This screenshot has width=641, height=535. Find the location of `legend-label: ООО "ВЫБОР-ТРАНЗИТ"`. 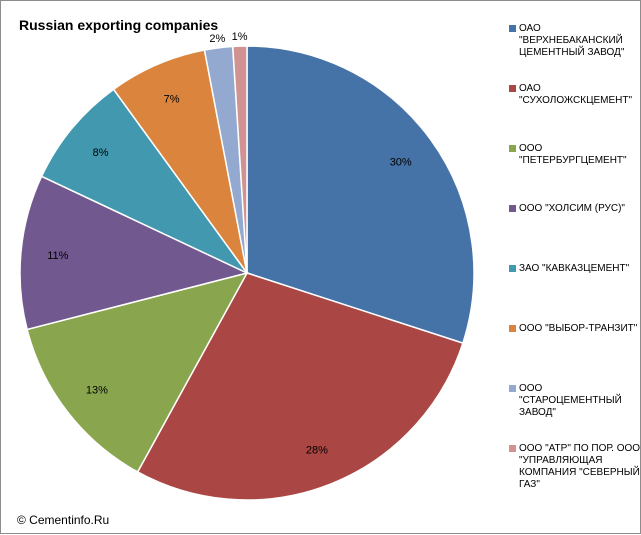

legend-label: ООО "ВЫБОР-ТРАНЗИТ" is located at coordinates (578, 328).